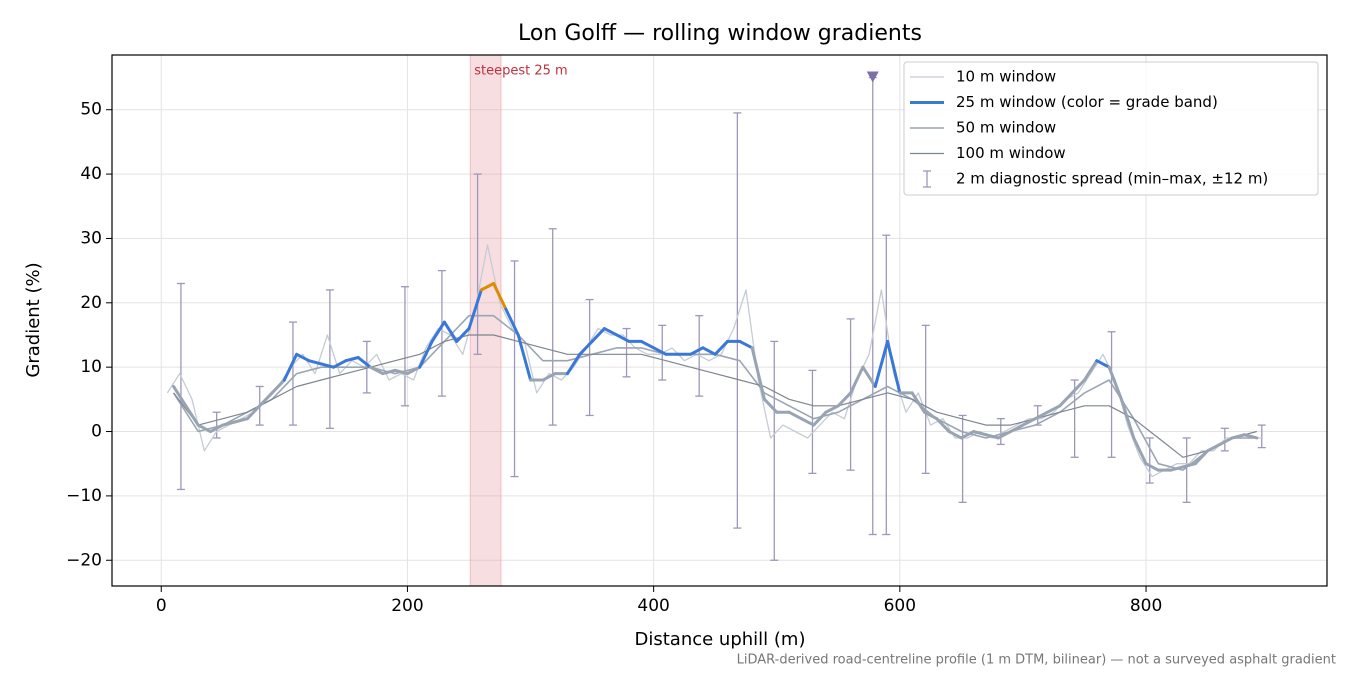  What do you see at coordinates (715, 396) in the screenshot?
I see `series-line` at bounding box center [715, 396].